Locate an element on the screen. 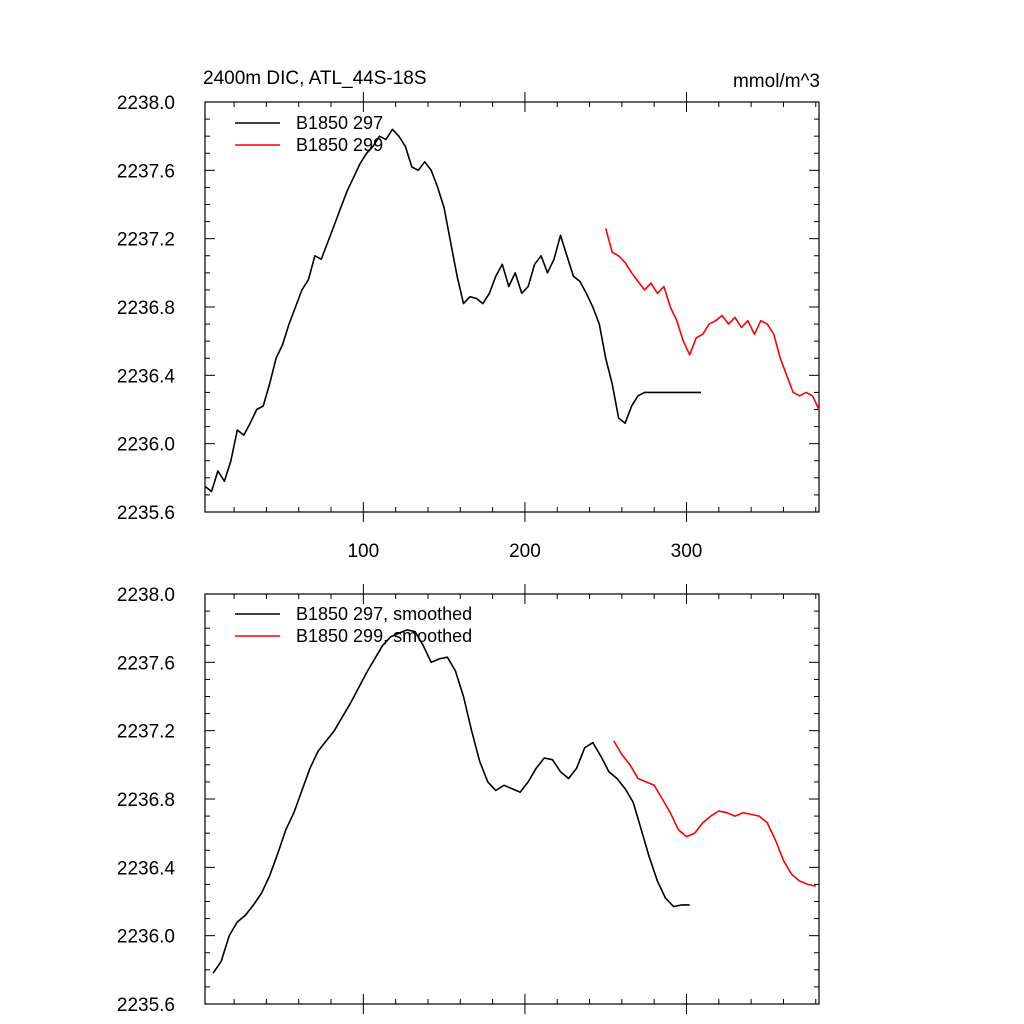  legend-label-smoothed-1: B1850 297, smoothed is located at coordinates (384, 614).